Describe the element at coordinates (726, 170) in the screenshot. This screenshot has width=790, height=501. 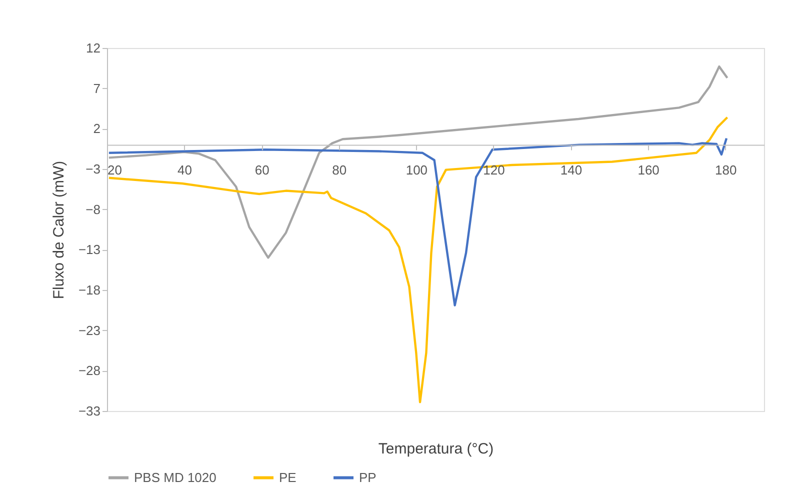
I see `x-tick-label: 180` at that location.